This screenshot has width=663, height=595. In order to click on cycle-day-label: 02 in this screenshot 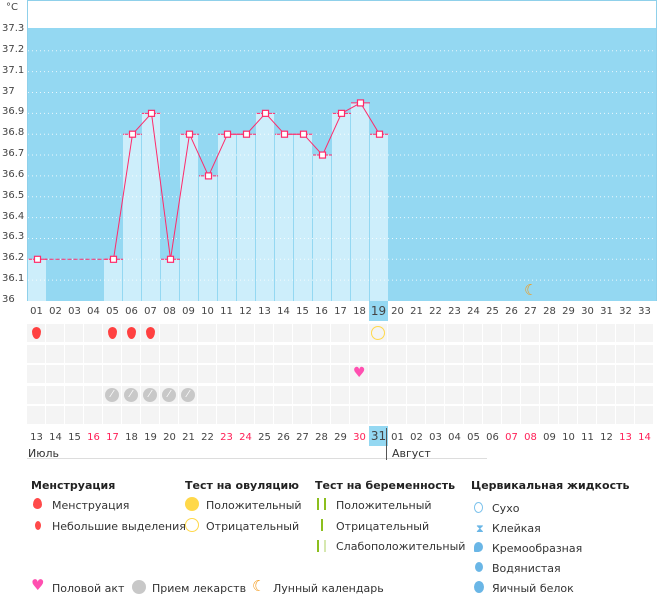, I will do `click(55, 311)`.